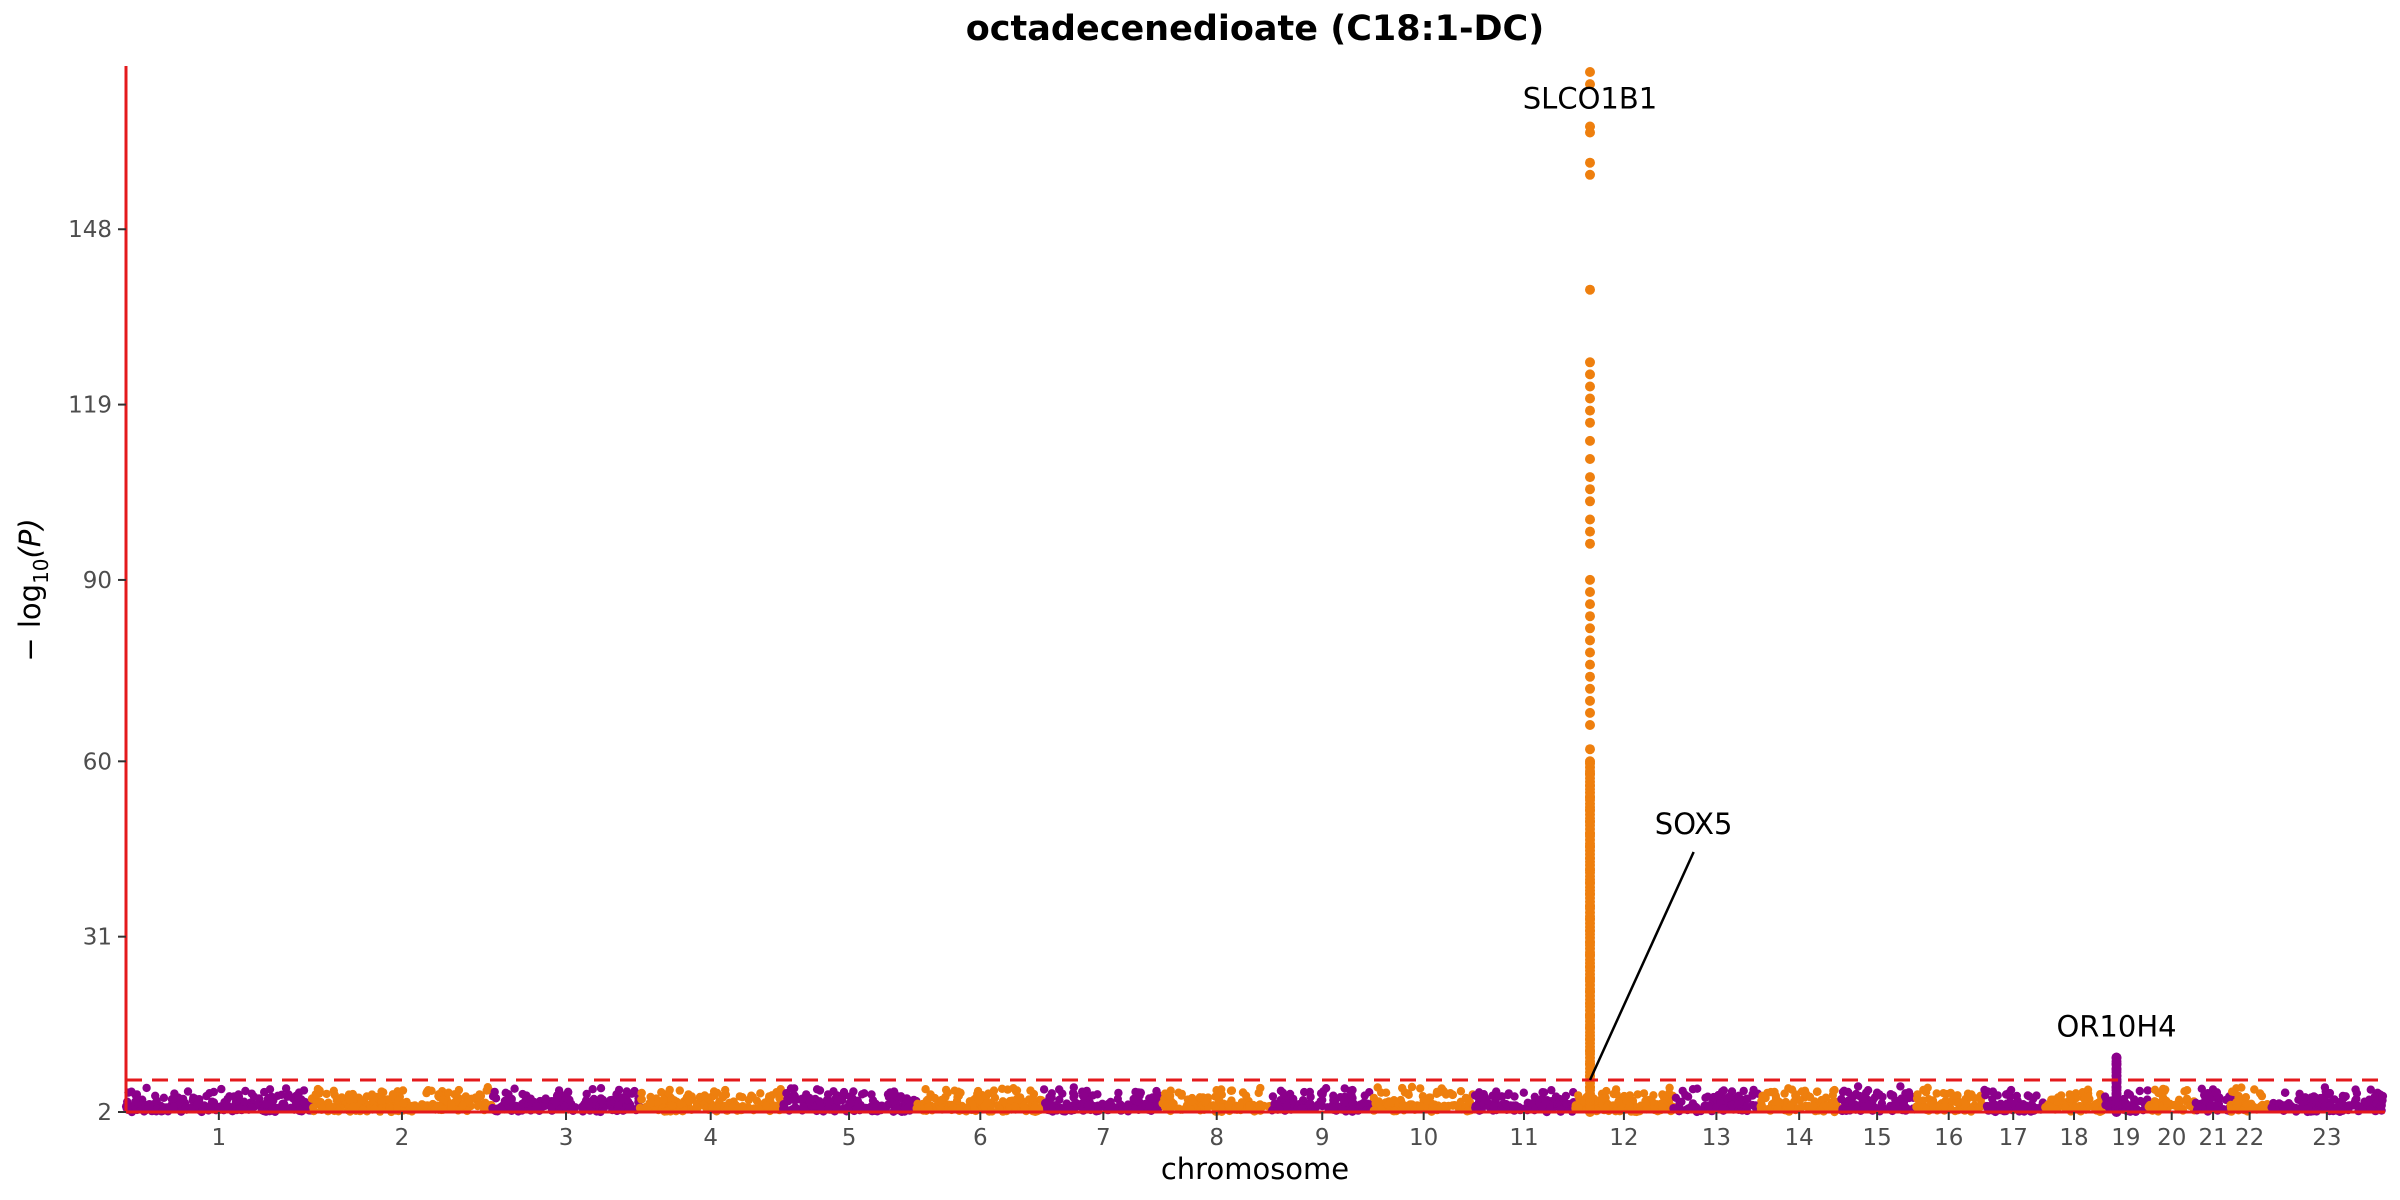 Image resolution: width=2400 pixels, height=1200 pixels. What do you see at coordinates (2249, 1138) in the screenshot?
I see `x-tick-label: 22` at bounding box center [2249, 1138].